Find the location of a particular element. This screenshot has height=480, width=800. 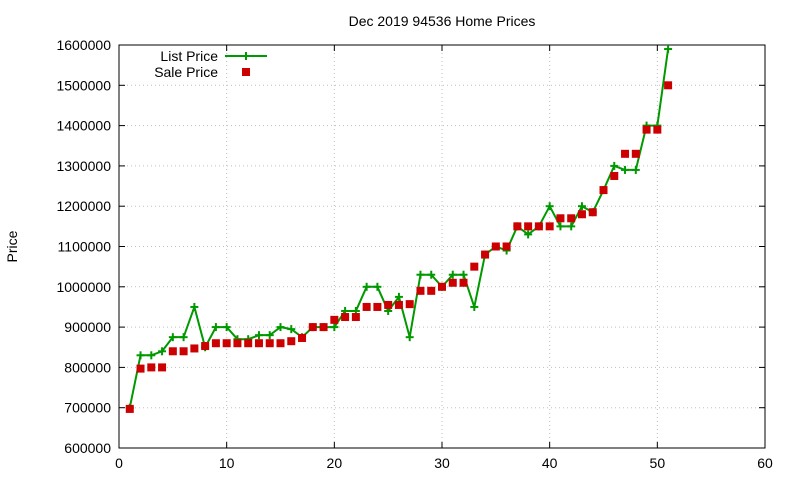

y-tick-label: 1500000 is located at coordinates (83, 85).